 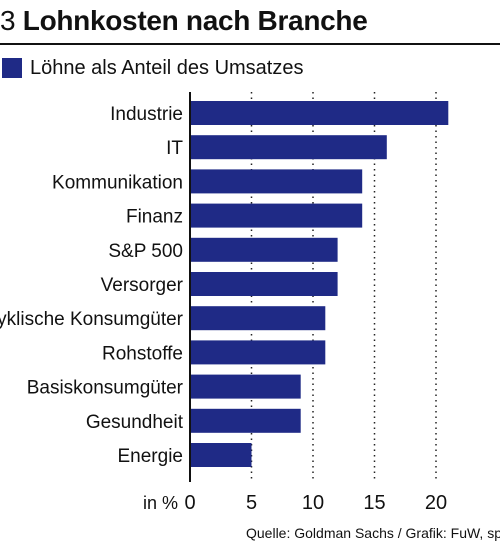 What do you see at coordinates (195, 20) in the screenshot?
I see `chart-title-text: Lohnkosten nach Branche` at bounding box center [195, 20].